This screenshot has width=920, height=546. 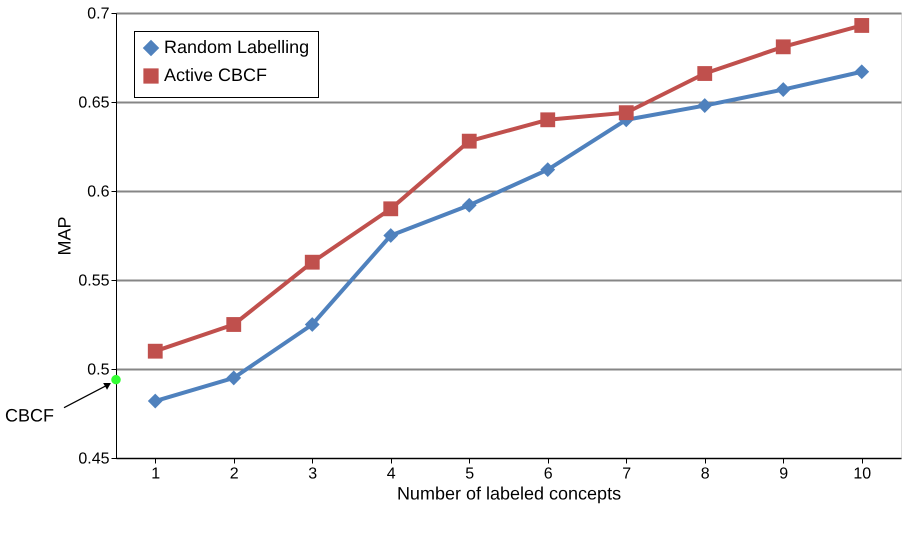 What do you see at coordinates (94, 459) in the screenshot?
I see `y-tick-label: 0.45` at bounding box center [94, 459].